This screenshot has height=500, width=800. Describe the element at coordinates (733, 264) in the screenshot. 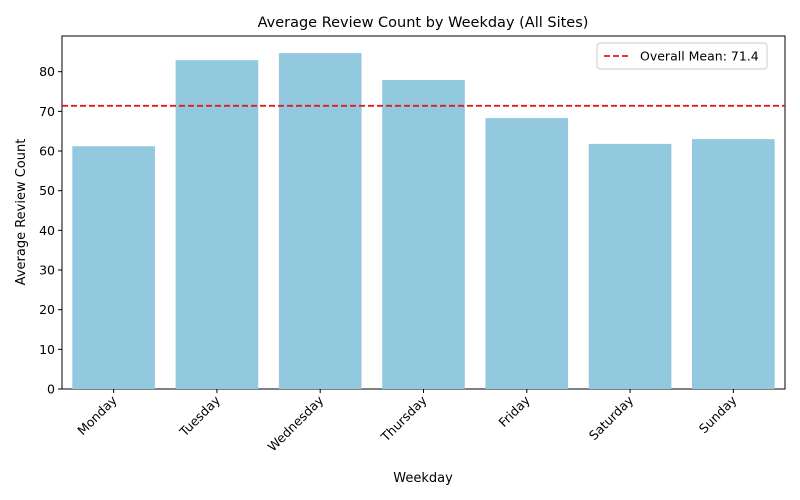

I see `bar-sunday` at that location.